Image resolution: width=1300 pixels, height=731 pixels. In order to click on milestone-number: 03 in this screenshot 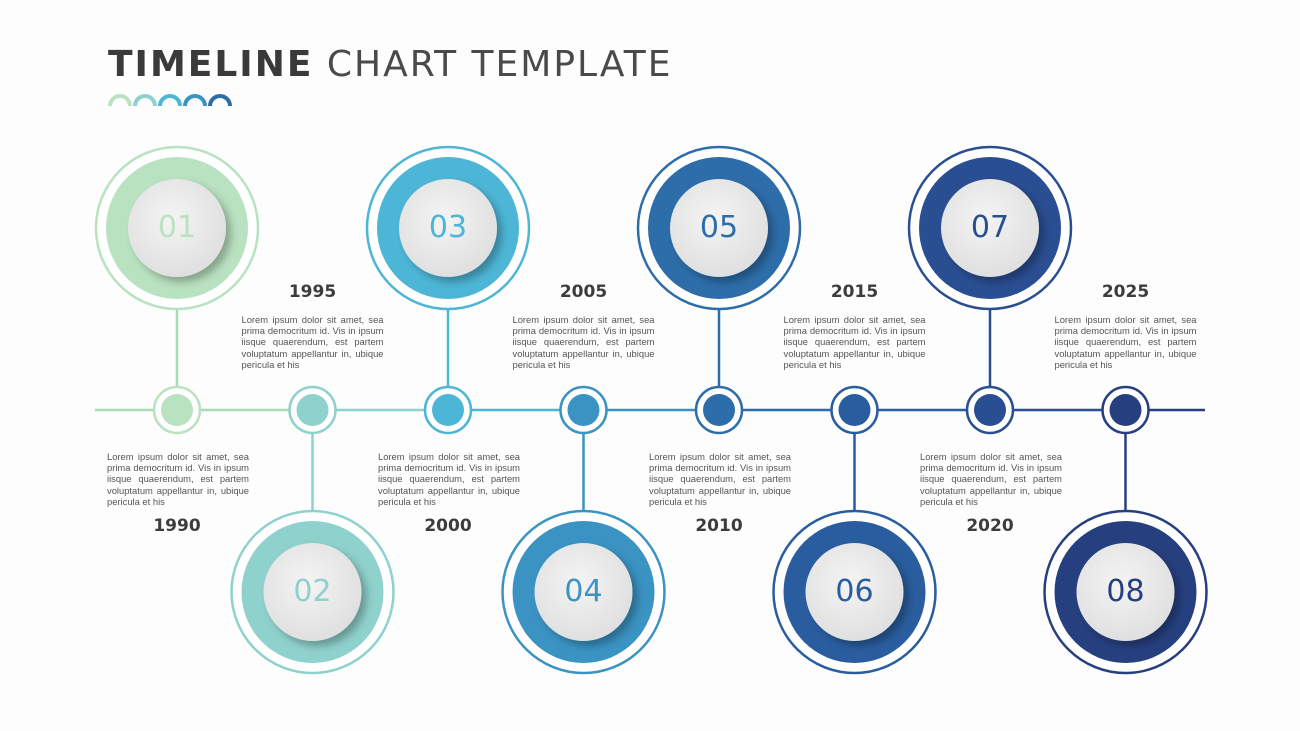, I will do `click(448, 227)`.